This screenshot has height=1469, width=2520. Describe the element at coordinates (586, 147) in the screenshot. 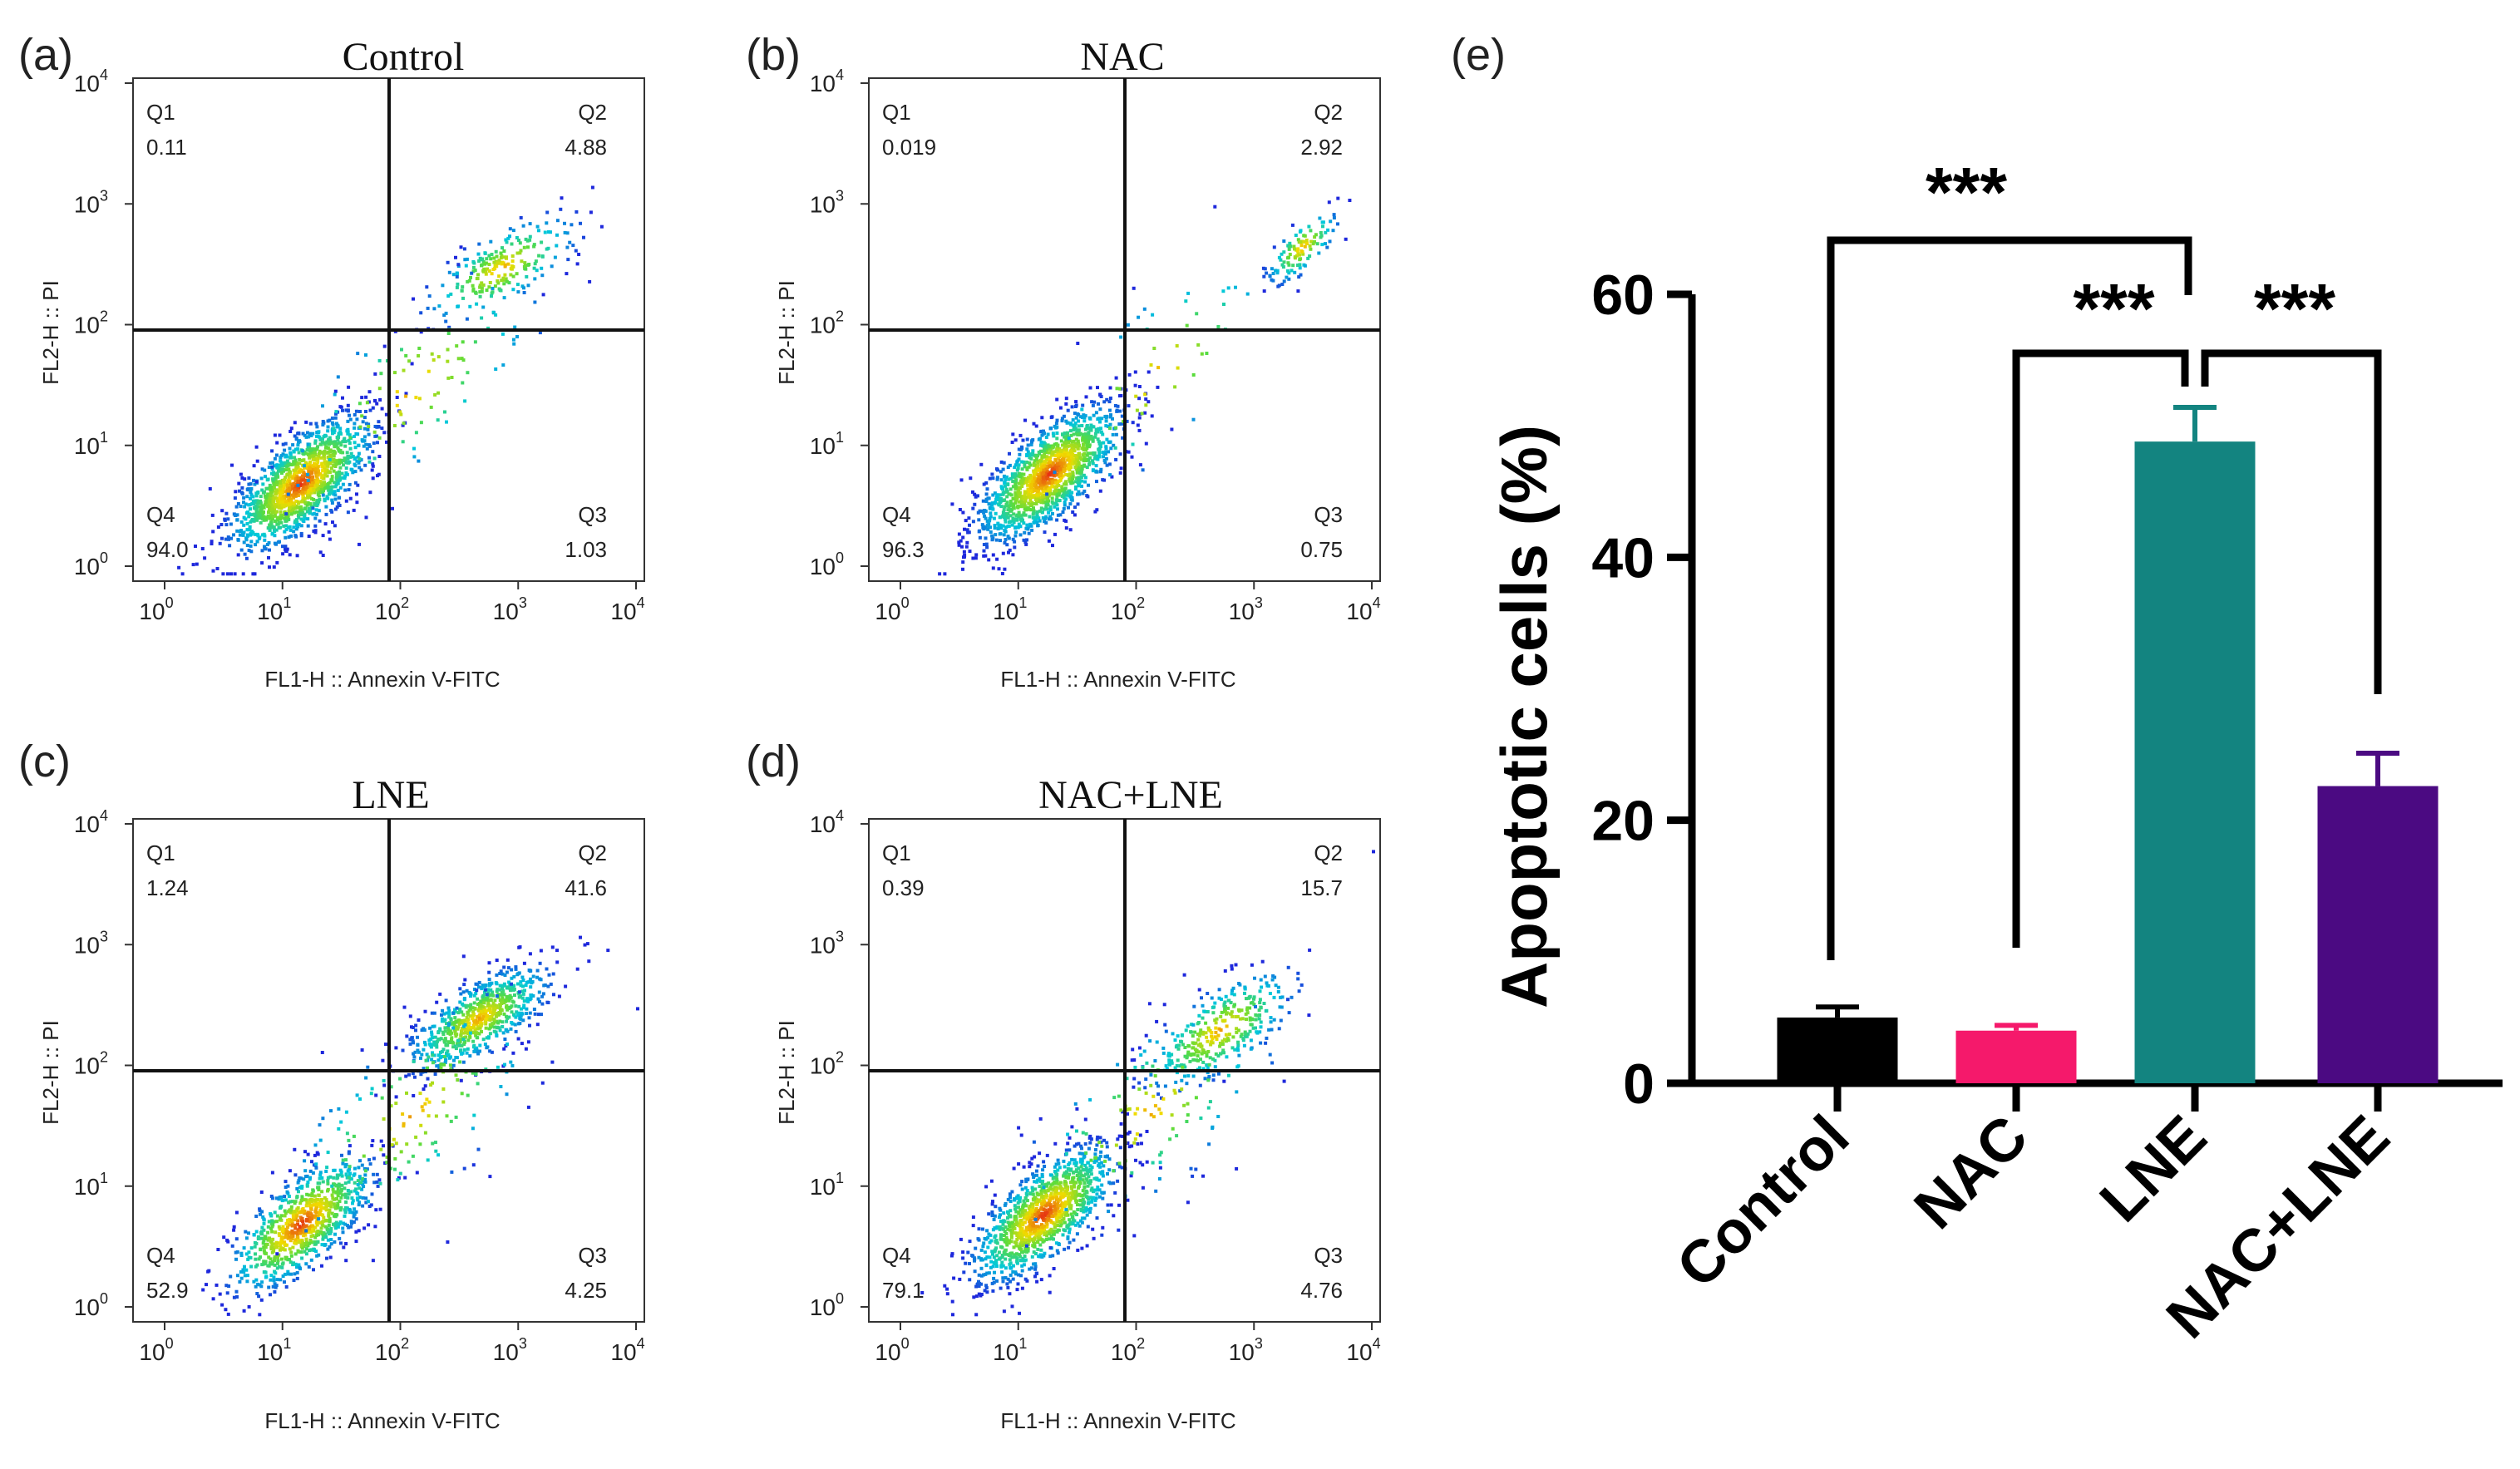

I see `quadrant-value-q2: 4.88` at that location.